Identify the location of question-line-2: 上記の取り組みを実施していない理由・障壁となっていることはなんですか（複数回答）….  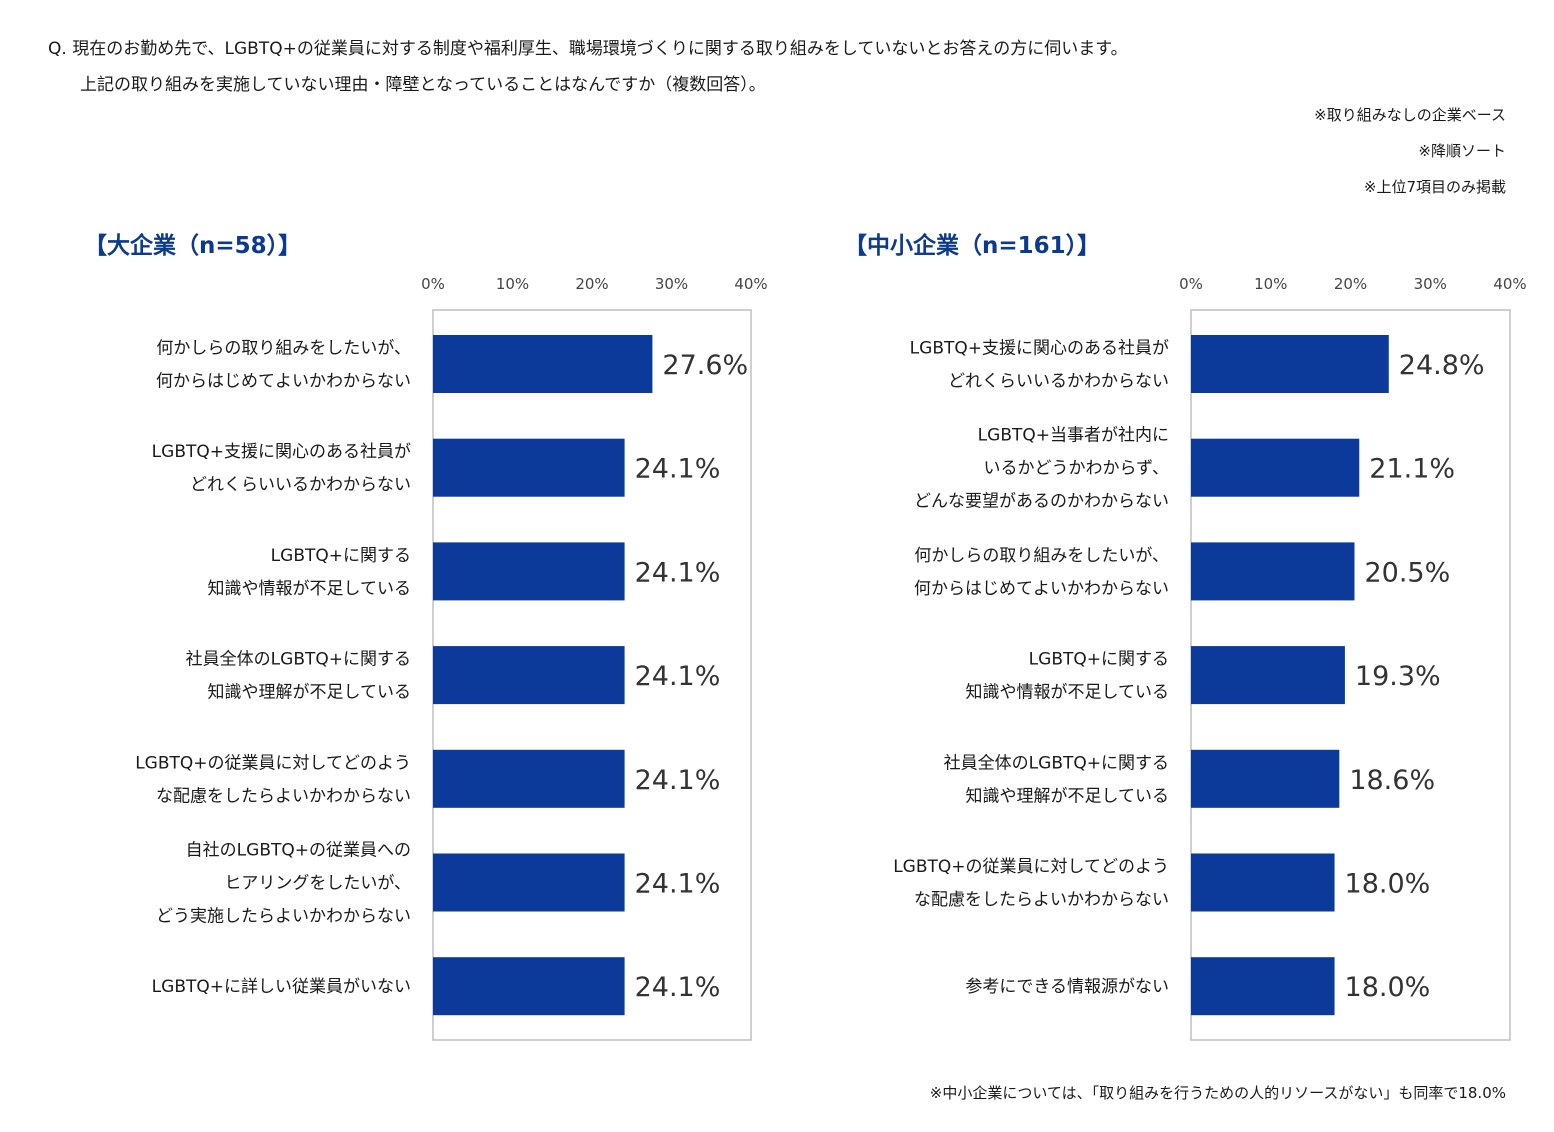
(423, 85).